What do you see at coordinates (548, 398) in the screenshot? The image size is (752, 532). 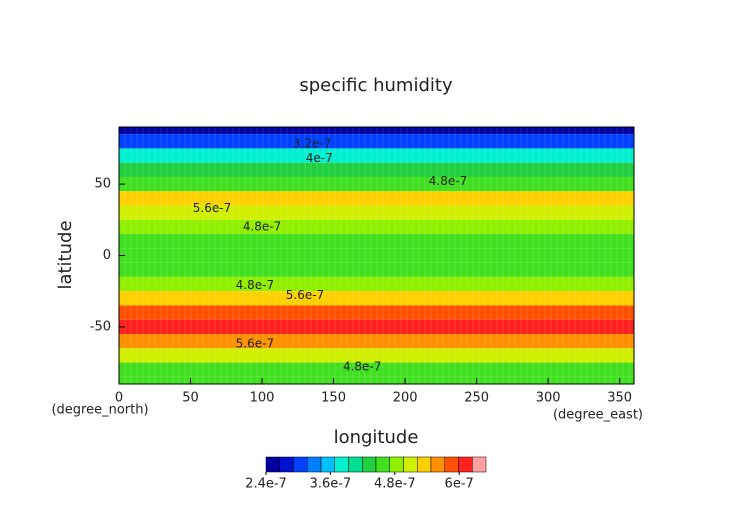 I see `x-tick-label: 300` at bounding box center [548, 398].